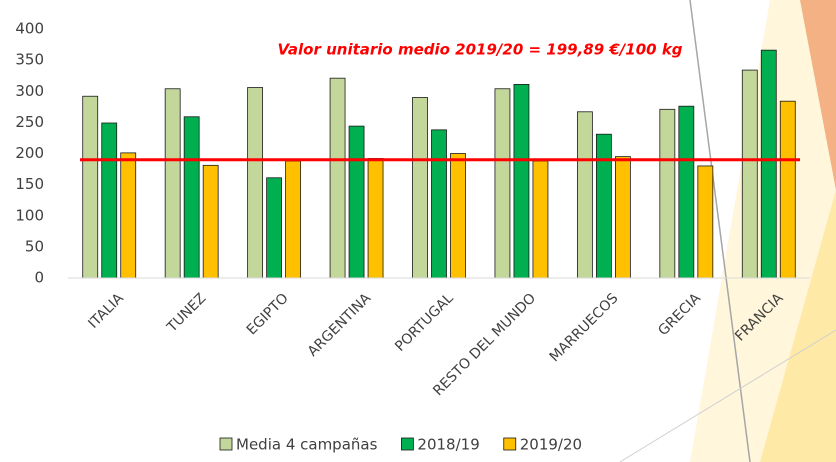 The image size is (836, 462). What do you see at coordinates (307, 445) in the screenshot?
I see `legend-label: Media 4 campañas` at bounding box center [307, 445].